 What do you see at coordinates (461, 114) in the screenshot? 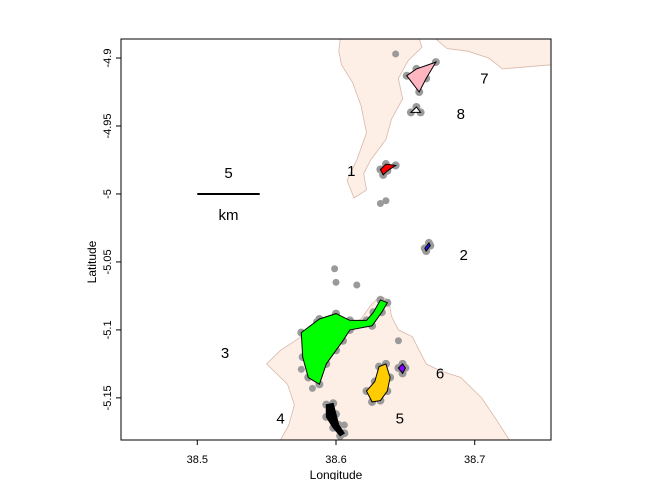
I see `region-label-8: 8` at bounding box center [461, 114].